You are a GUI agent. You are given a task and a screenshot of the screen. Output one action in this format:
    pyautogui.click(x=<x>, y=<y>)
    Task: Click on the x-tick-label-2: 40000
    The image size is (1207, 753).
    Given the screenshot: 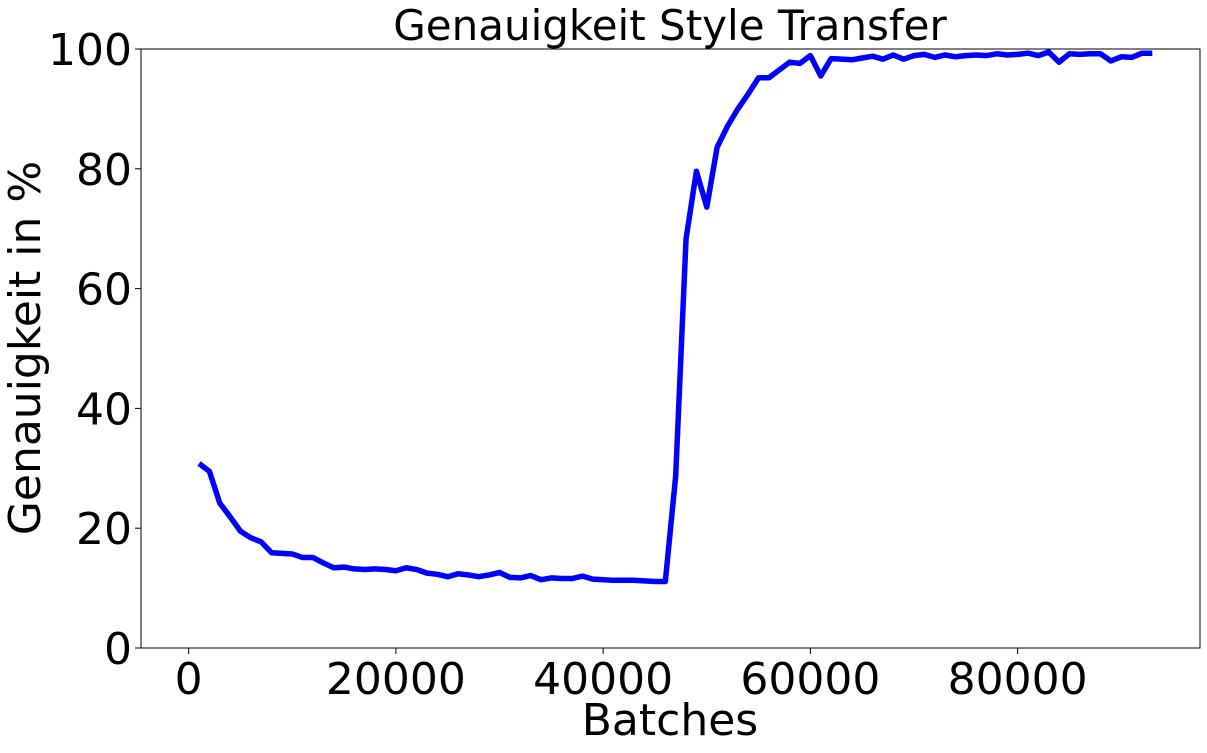 What is the action you would take?
    pyautogui.click(x=603, y=679)
    